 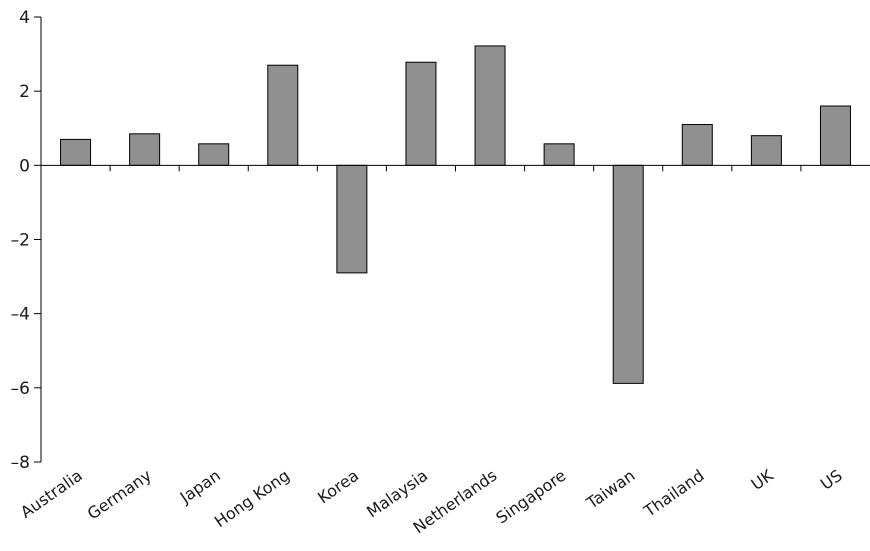 I want to click on x-category-label: Japan, so click(x=200, y=487).